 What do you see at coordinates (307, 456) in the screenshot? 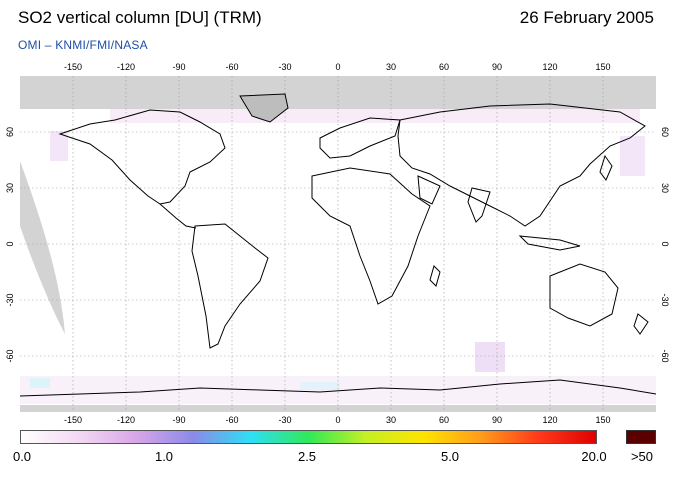
I see `colorbar-label: 2.5` at bounding box center [307, 456].